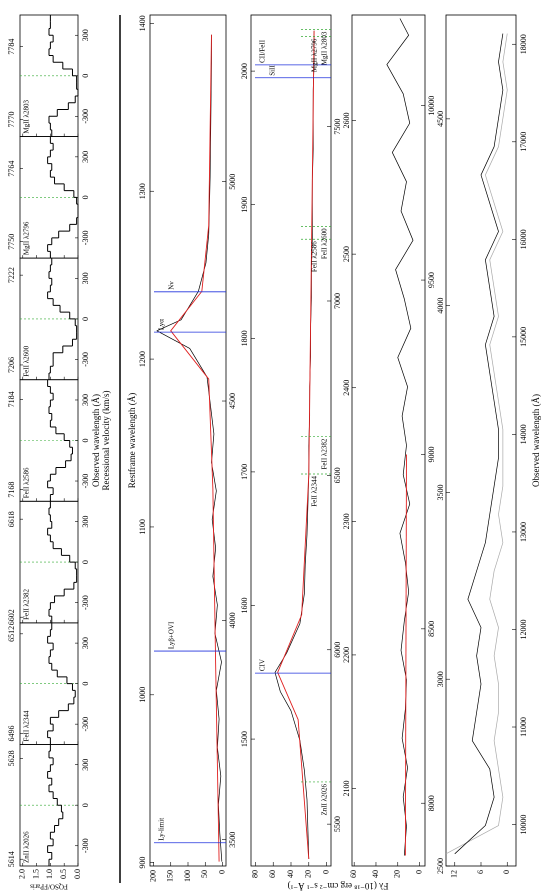 The image size is (543, 891). Describe the element at coordinates (11, 859) in the screenshot. I see `w-tick-label: 5614` at that location.